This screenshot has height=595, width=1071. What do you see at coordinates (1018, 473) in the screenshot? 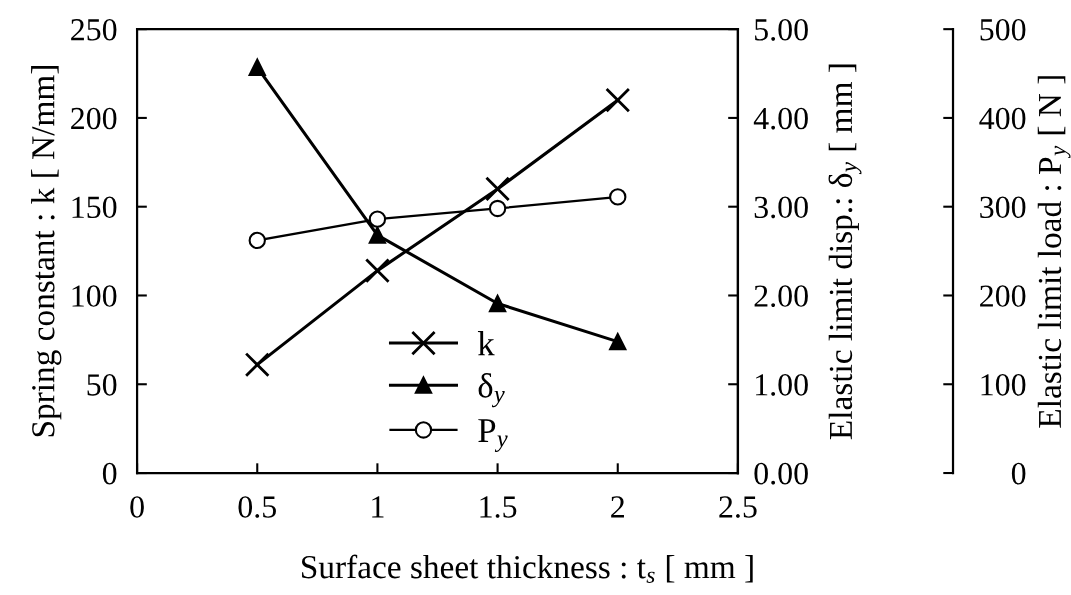
I see `y3-tick-label: 0` at bounding box center [1018, 473].